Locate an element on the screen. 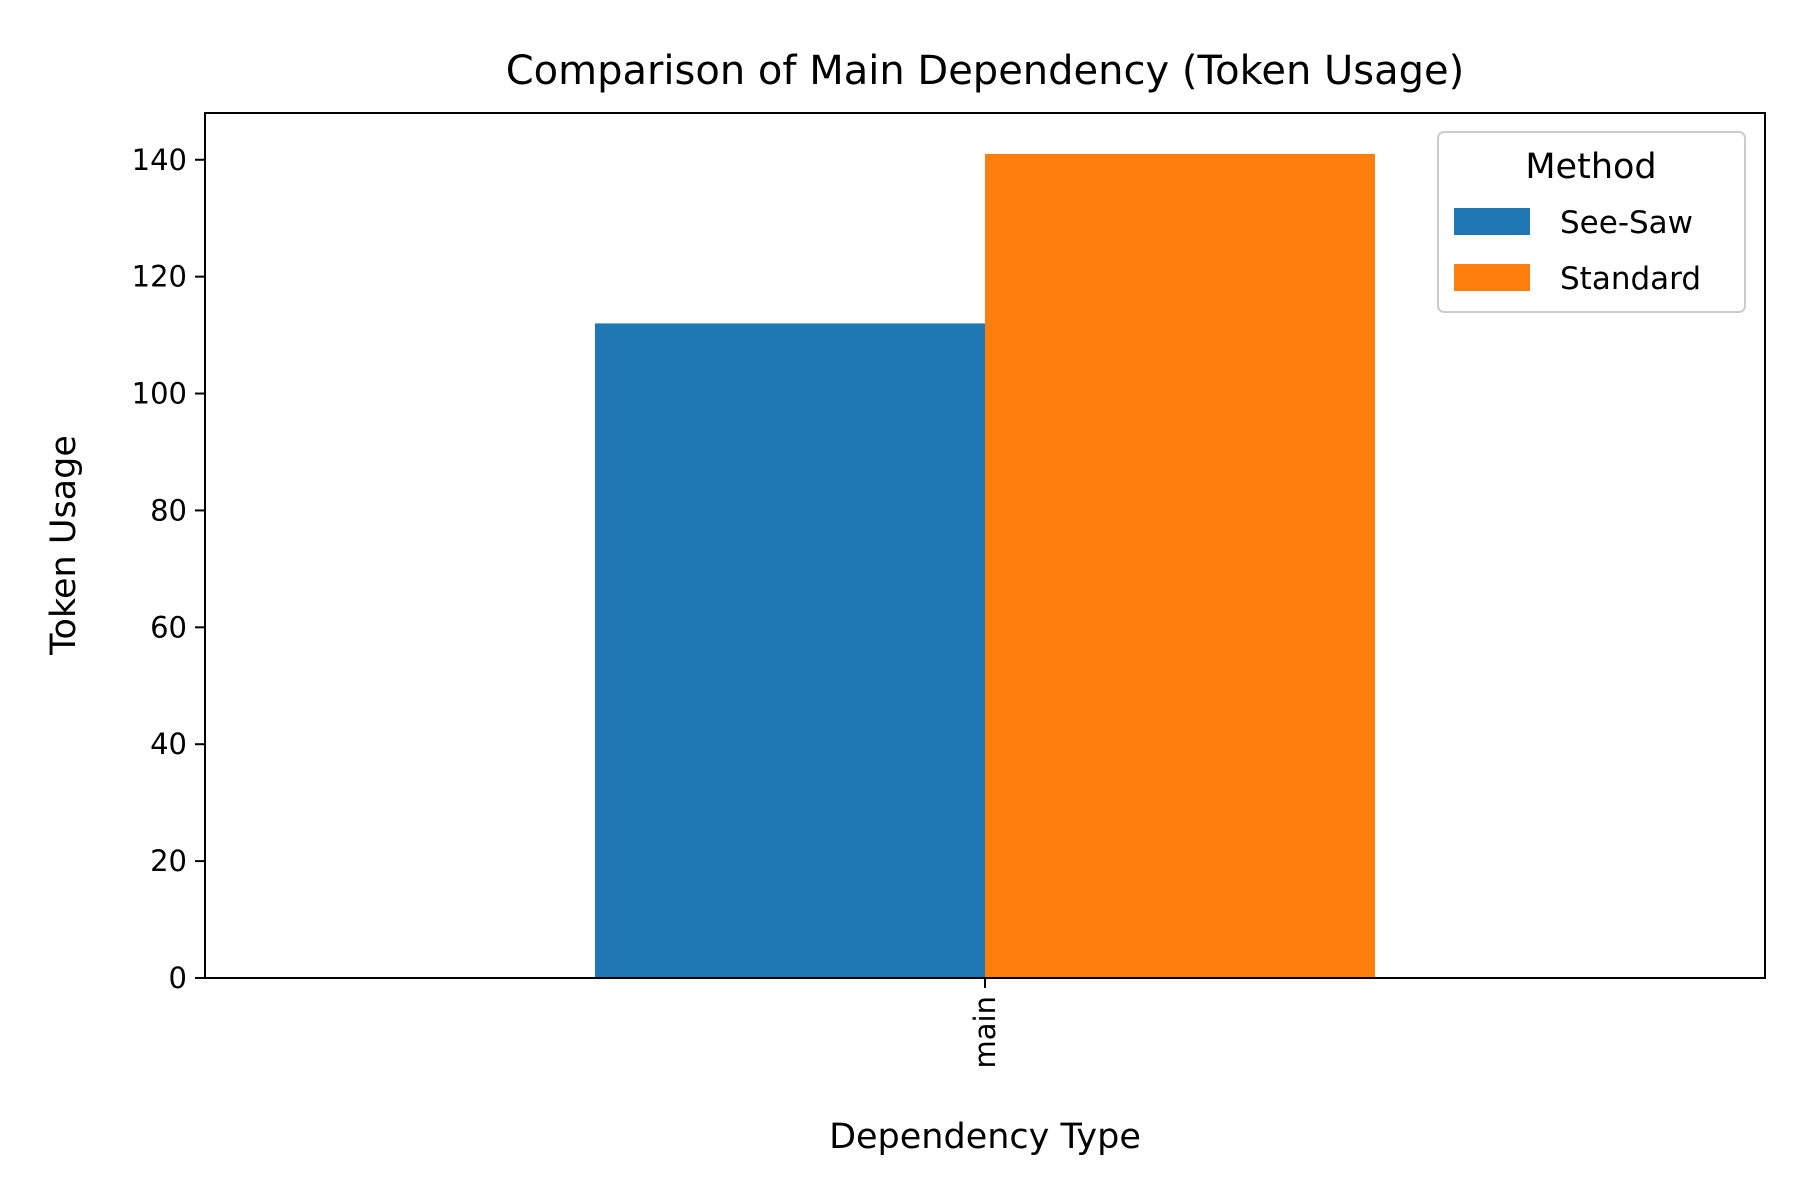 This screenshot has height=1200, width=1800. legend-label: Standard is located at coordinates (1630, 279).